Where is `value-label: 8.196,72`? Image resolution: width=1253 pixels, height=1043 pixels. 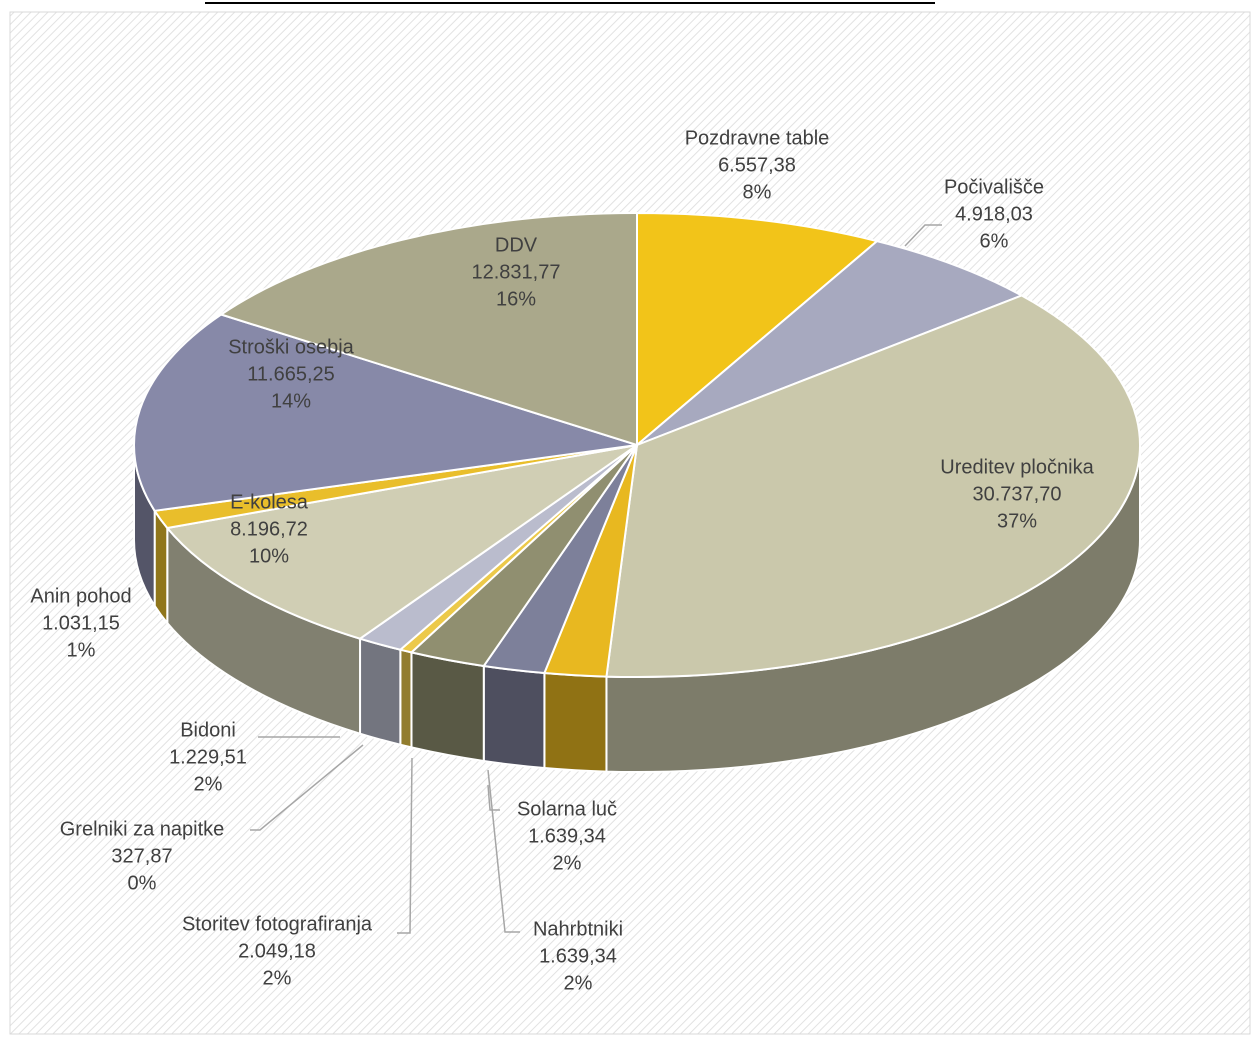 value-label: 8.196,72 is located at coordinates (269, 529).